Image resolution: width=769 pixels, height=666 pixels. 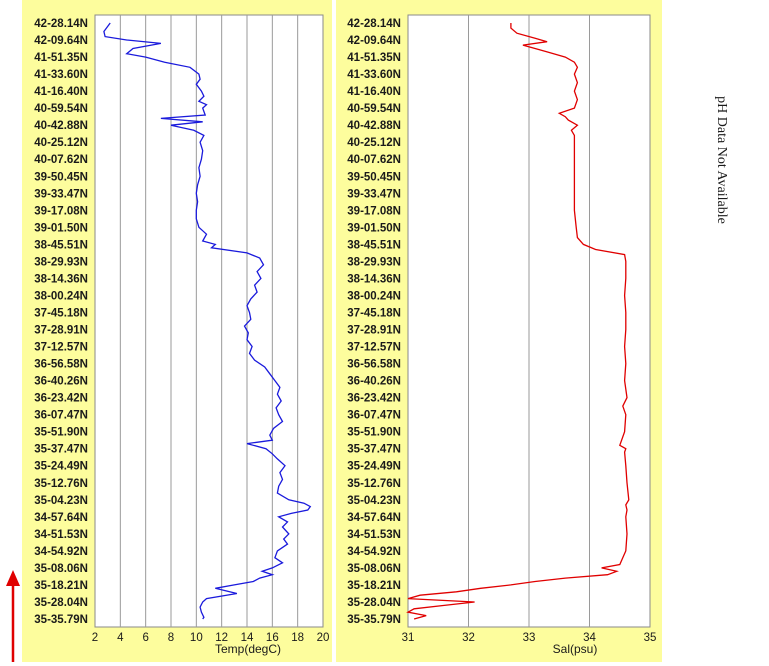 What do you see at coordinates (468, 638) in the screenshot?
I see `x-tick-label: 32` at bounding box center [468, 638].